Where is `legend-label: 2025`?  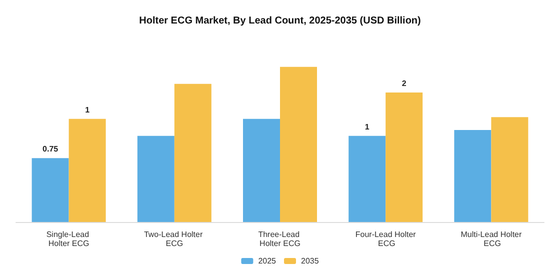 legend-label: 2025 is located at coordinates (267, 261).